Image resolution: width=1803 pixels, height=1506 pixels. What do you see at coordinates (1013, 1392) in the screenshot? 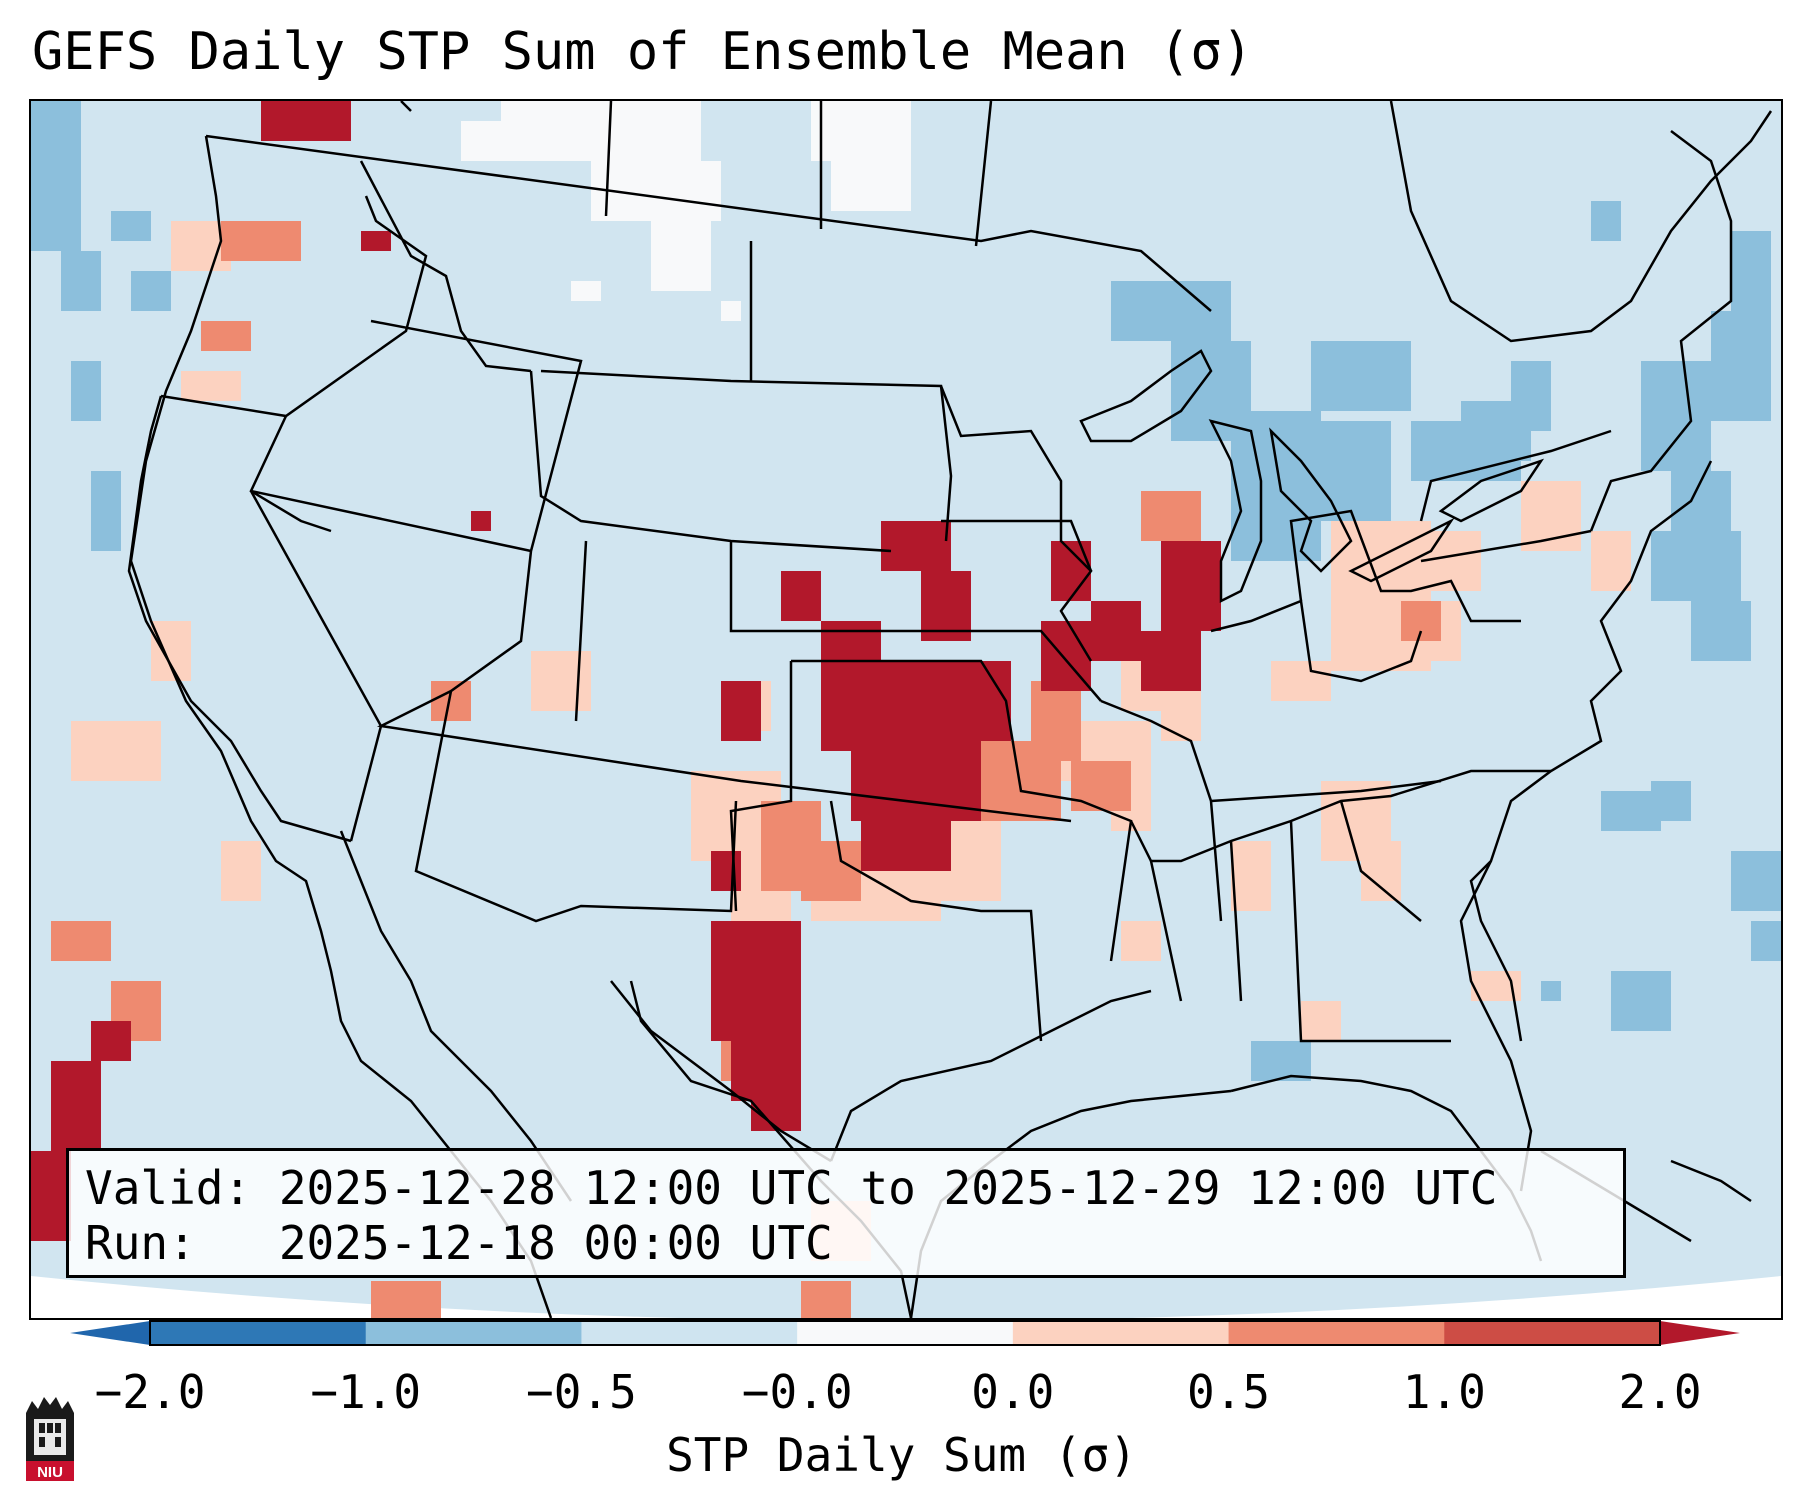
I see `colorbar-tick-label: 0.0` at bounding box center [1013, 1392].